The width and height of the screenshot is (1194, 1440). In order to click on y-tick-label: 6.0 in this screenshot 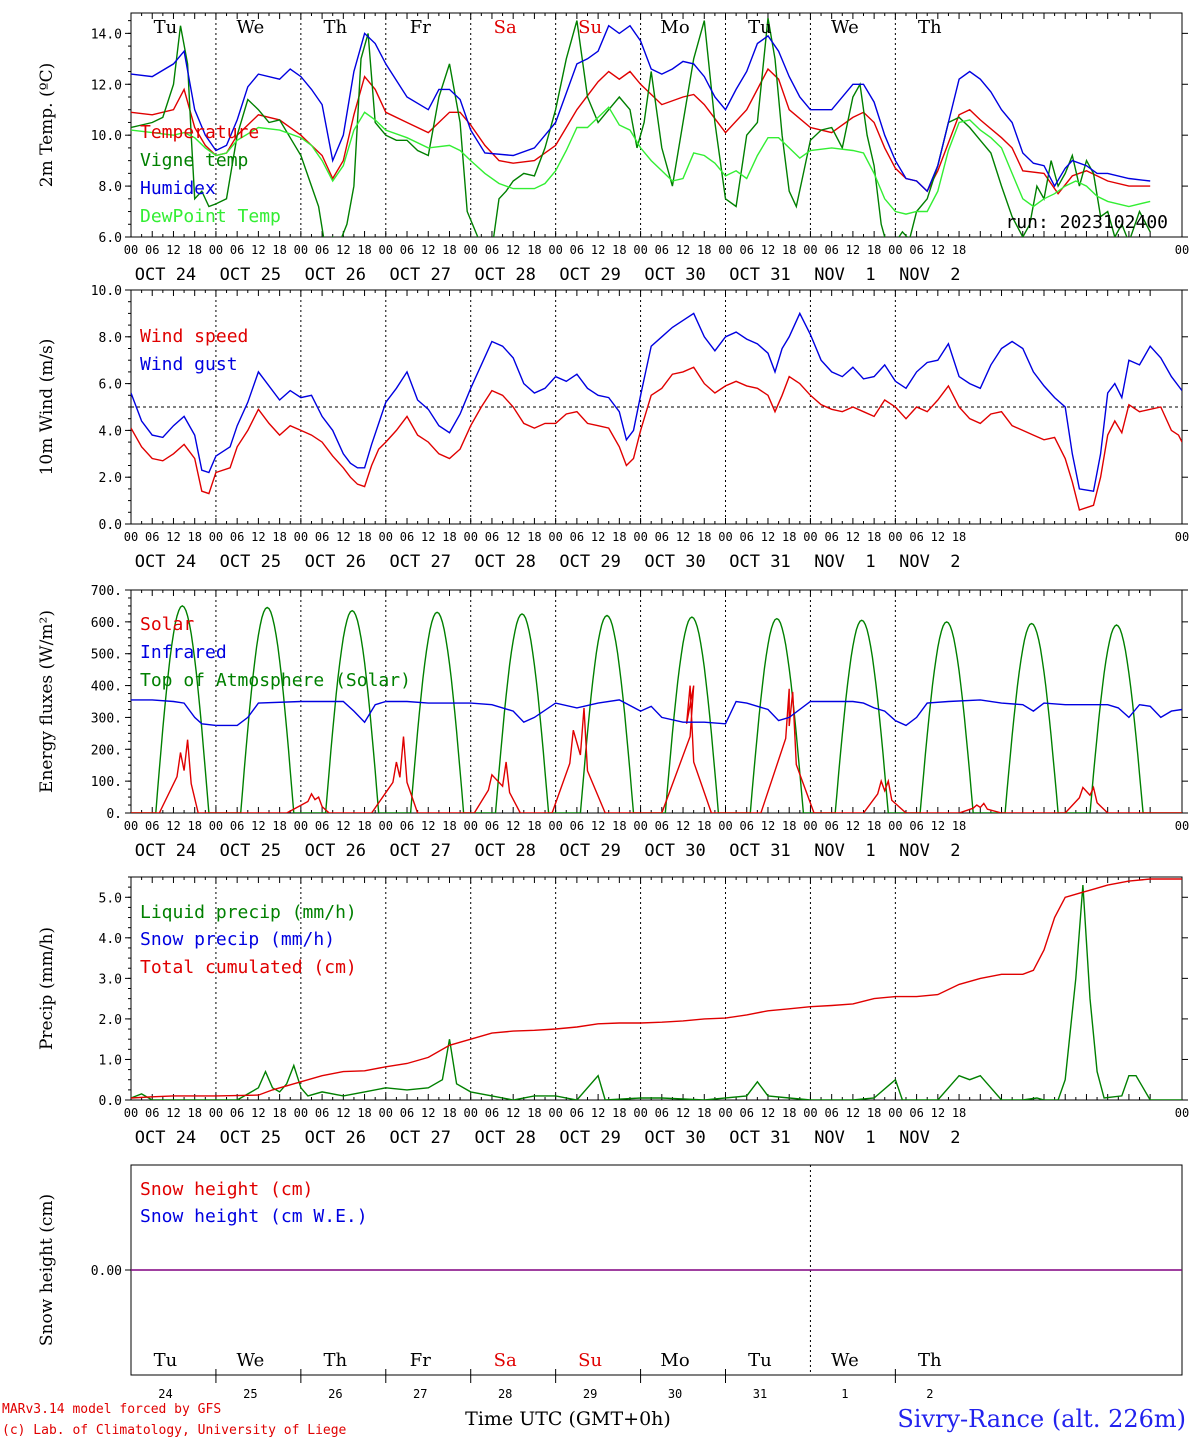, I will do `click(110, 385)`.